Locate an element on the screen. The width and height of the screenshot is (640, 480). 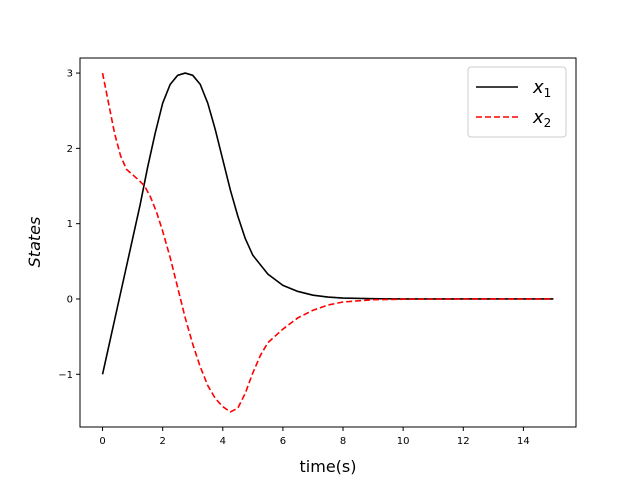
legend-label-x2: x2 is located at coordinates (541, 118).